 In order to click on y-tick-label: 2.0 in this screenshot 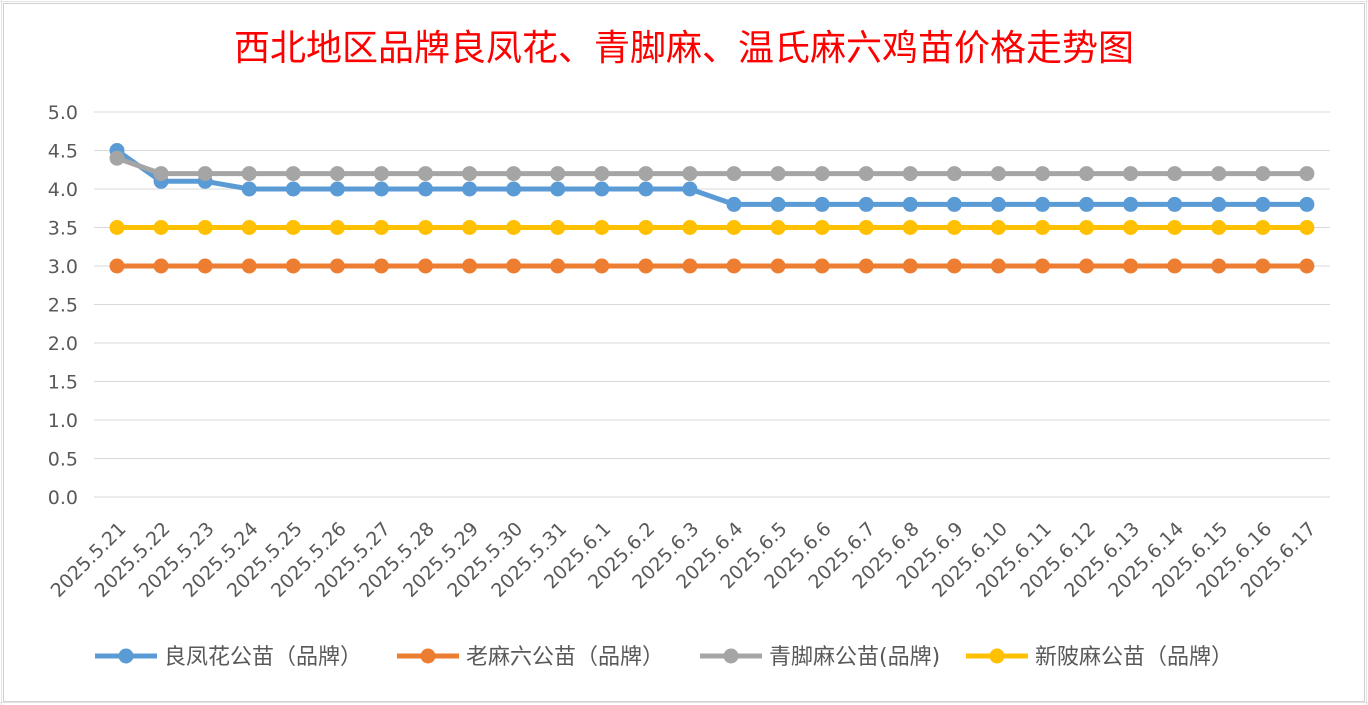, I will do `click(63, 344)`.